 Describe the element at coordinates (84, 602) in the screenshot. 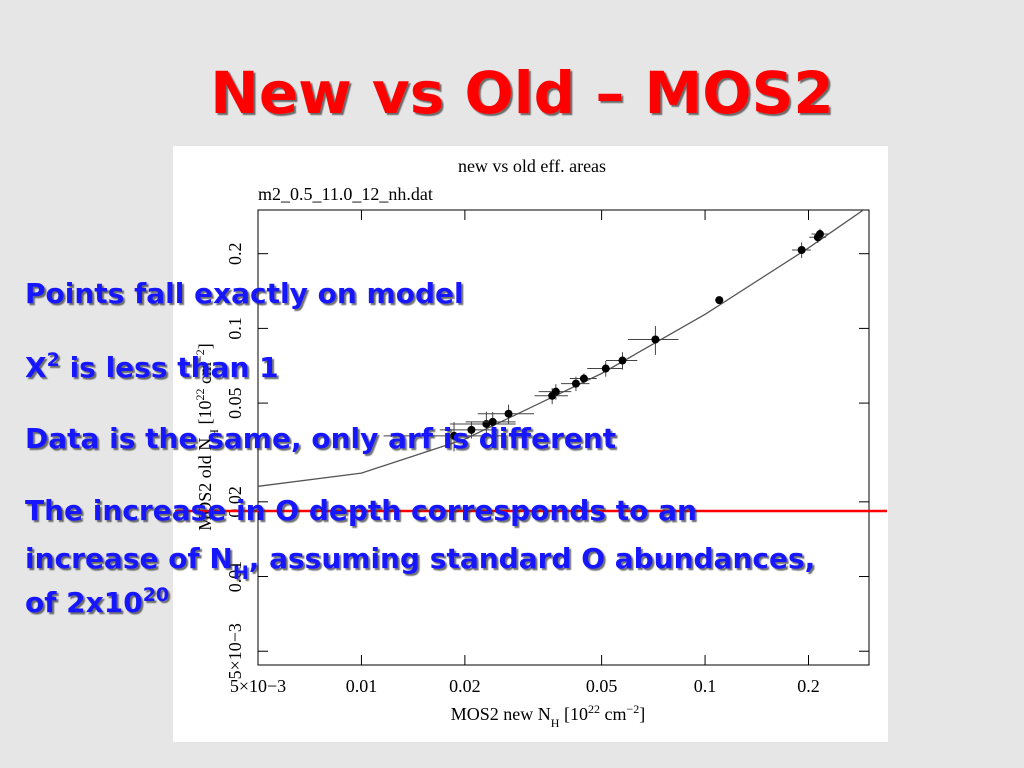

I see `text-run: of 2x10` at that location.